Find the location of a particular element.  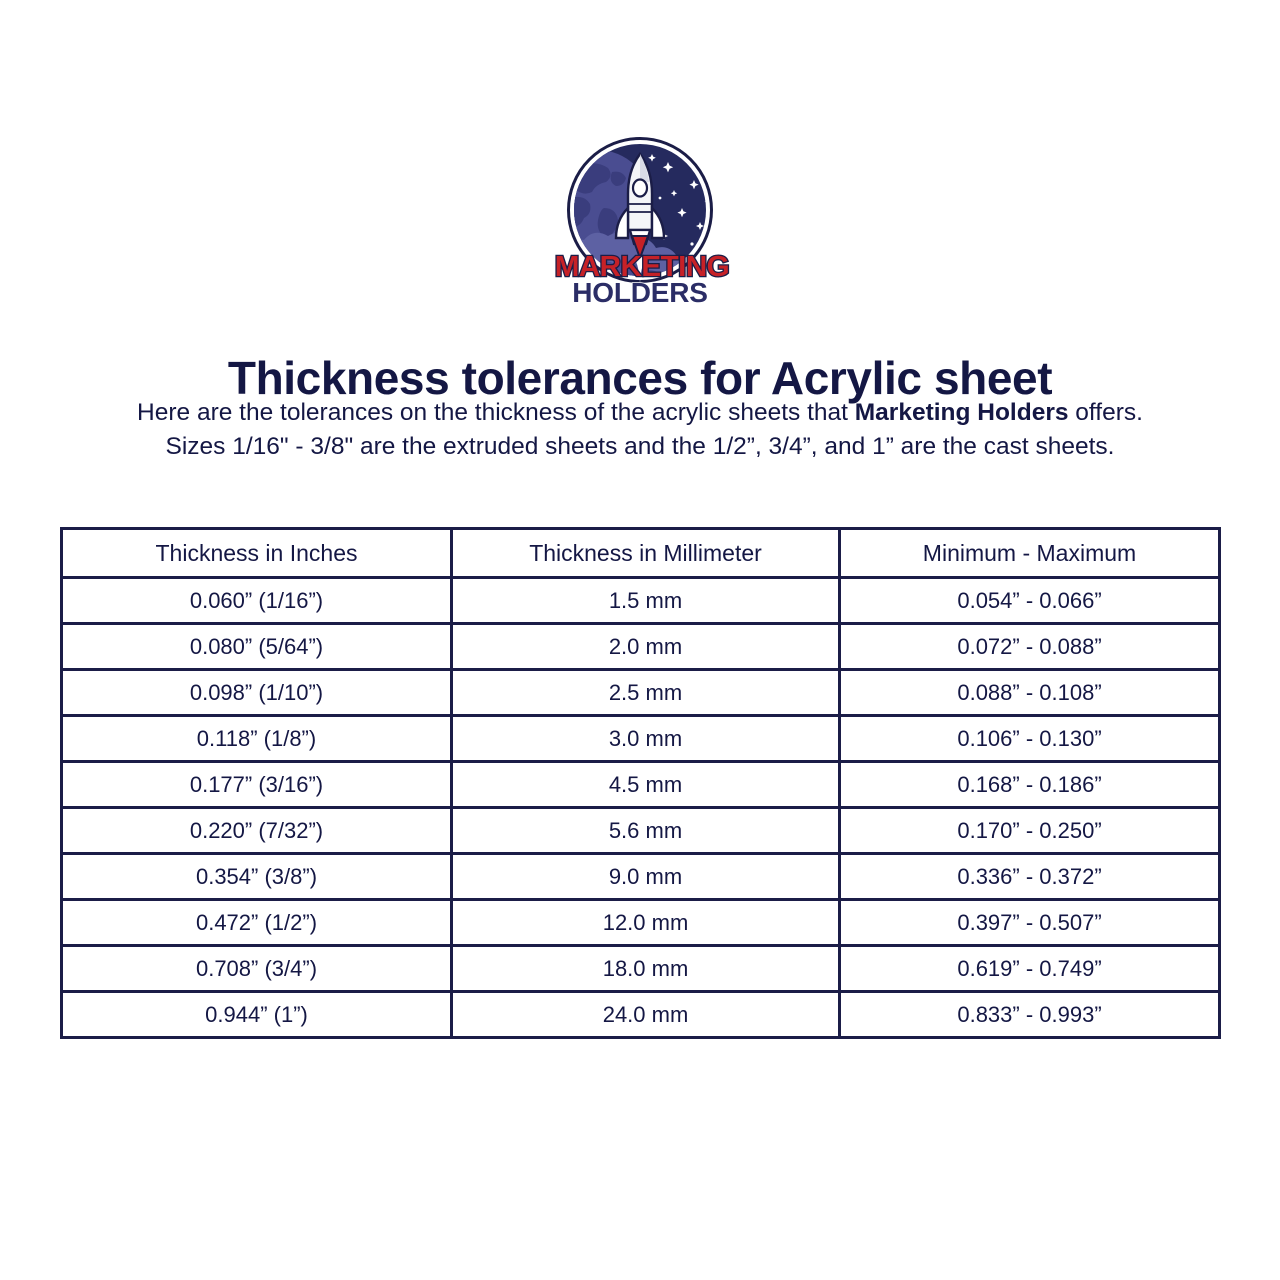

cell-millimeter: 2.0 mm is located at coordinates (645, 646).